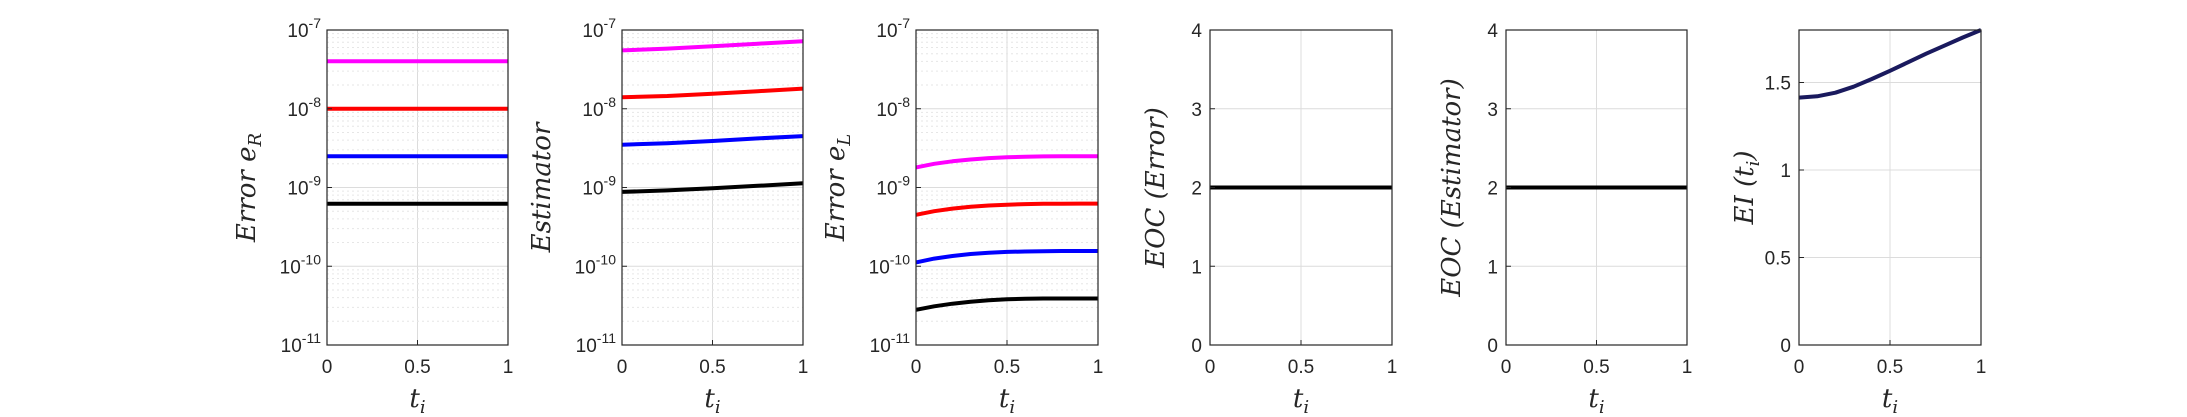 This screenshot has width=2187, height=417. What do you see at coordinates (372, 216) in the screenshot?
I see `chart-panel-1: 0 0.5 1 10⁻¹¹ 10⁻¹⁰ 10⁻⁹ 10⁻⁸ 10⁻⁷ ti​ Error eR​` at bounding box center [372, 216].